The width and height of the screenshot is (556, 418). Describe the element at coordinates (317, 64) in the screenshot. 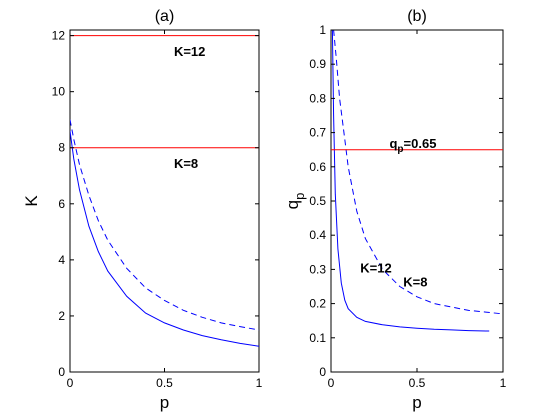

I see `y-tick-label-9: 0.9` at that location.